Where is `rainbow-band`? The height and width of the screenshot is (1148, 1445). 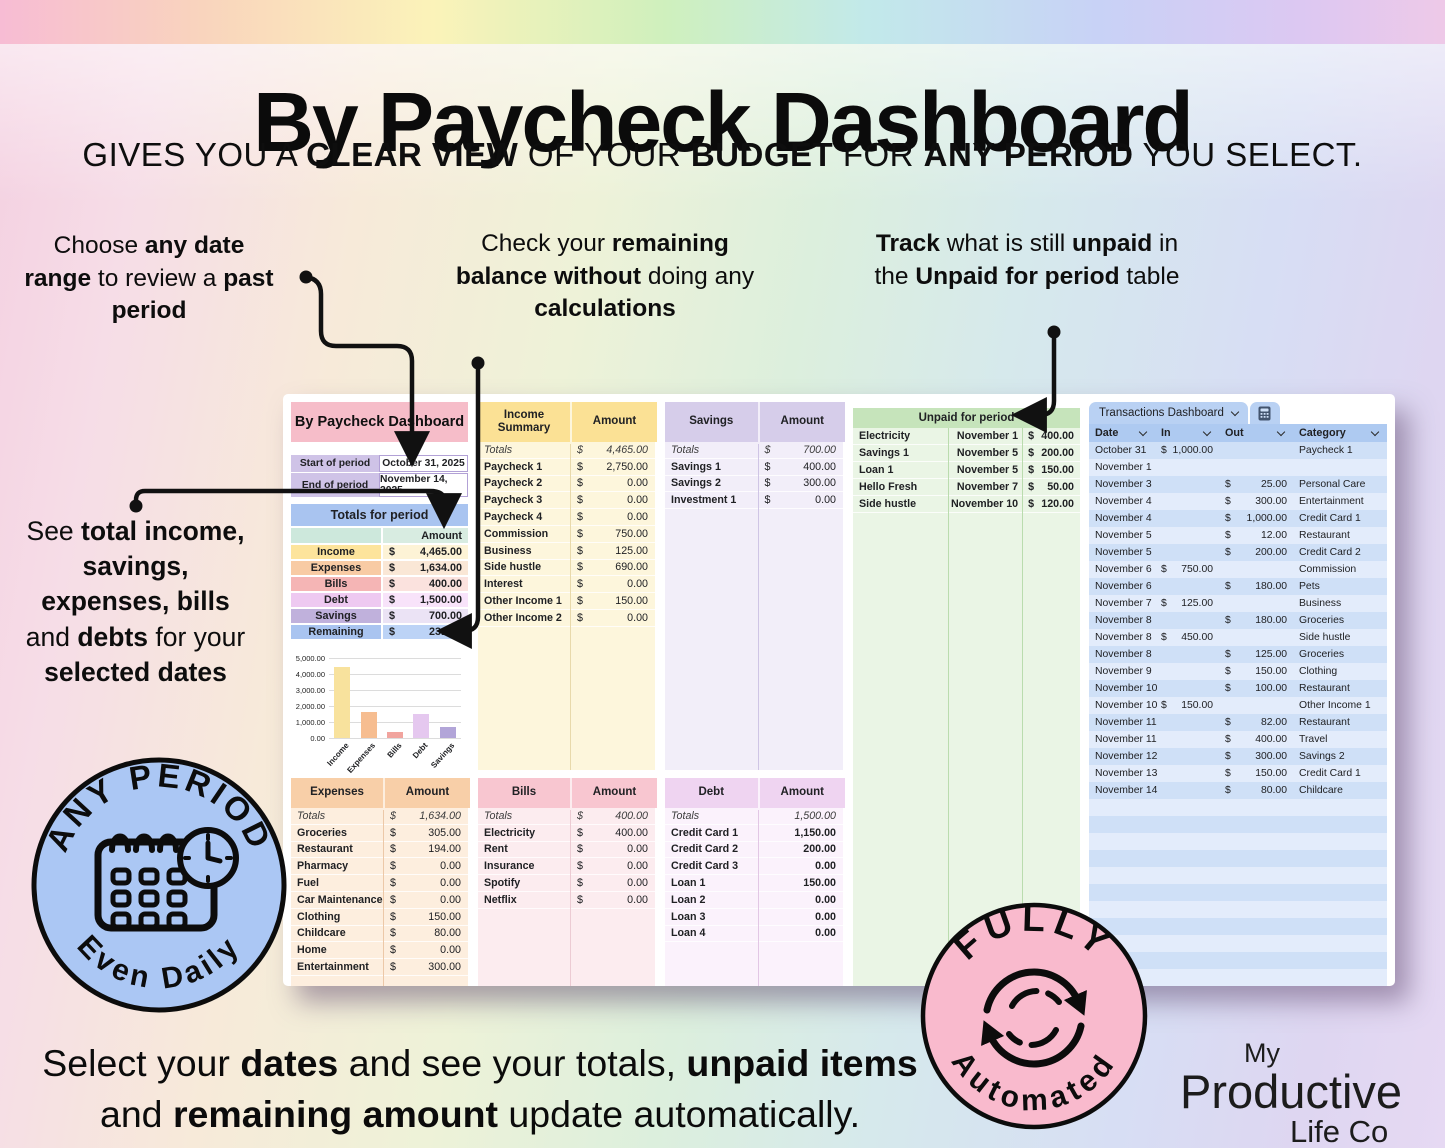 rainbow-band is located at coordinates (722, 22).